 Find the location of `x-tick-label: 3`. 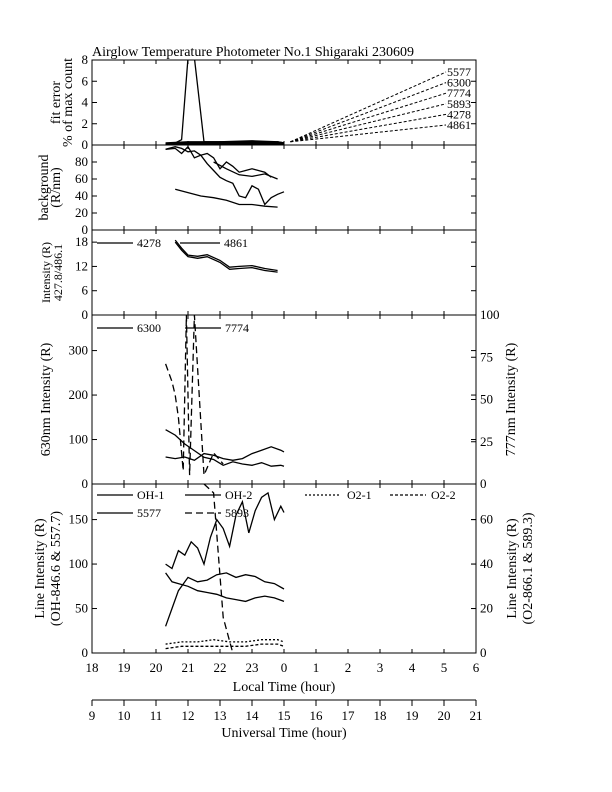

x-tick-label: 3 is located at coordinates (380, 667).